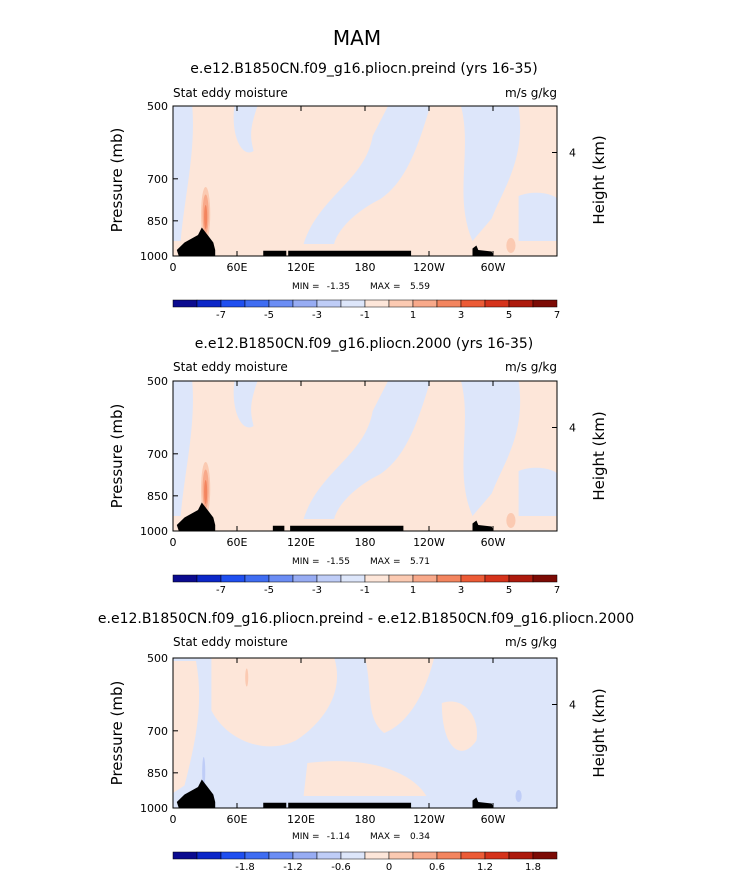 The height and width of the screenshot is (892, 733). I want to click on panel-1-max-value: 5.59, so click(420, 287).